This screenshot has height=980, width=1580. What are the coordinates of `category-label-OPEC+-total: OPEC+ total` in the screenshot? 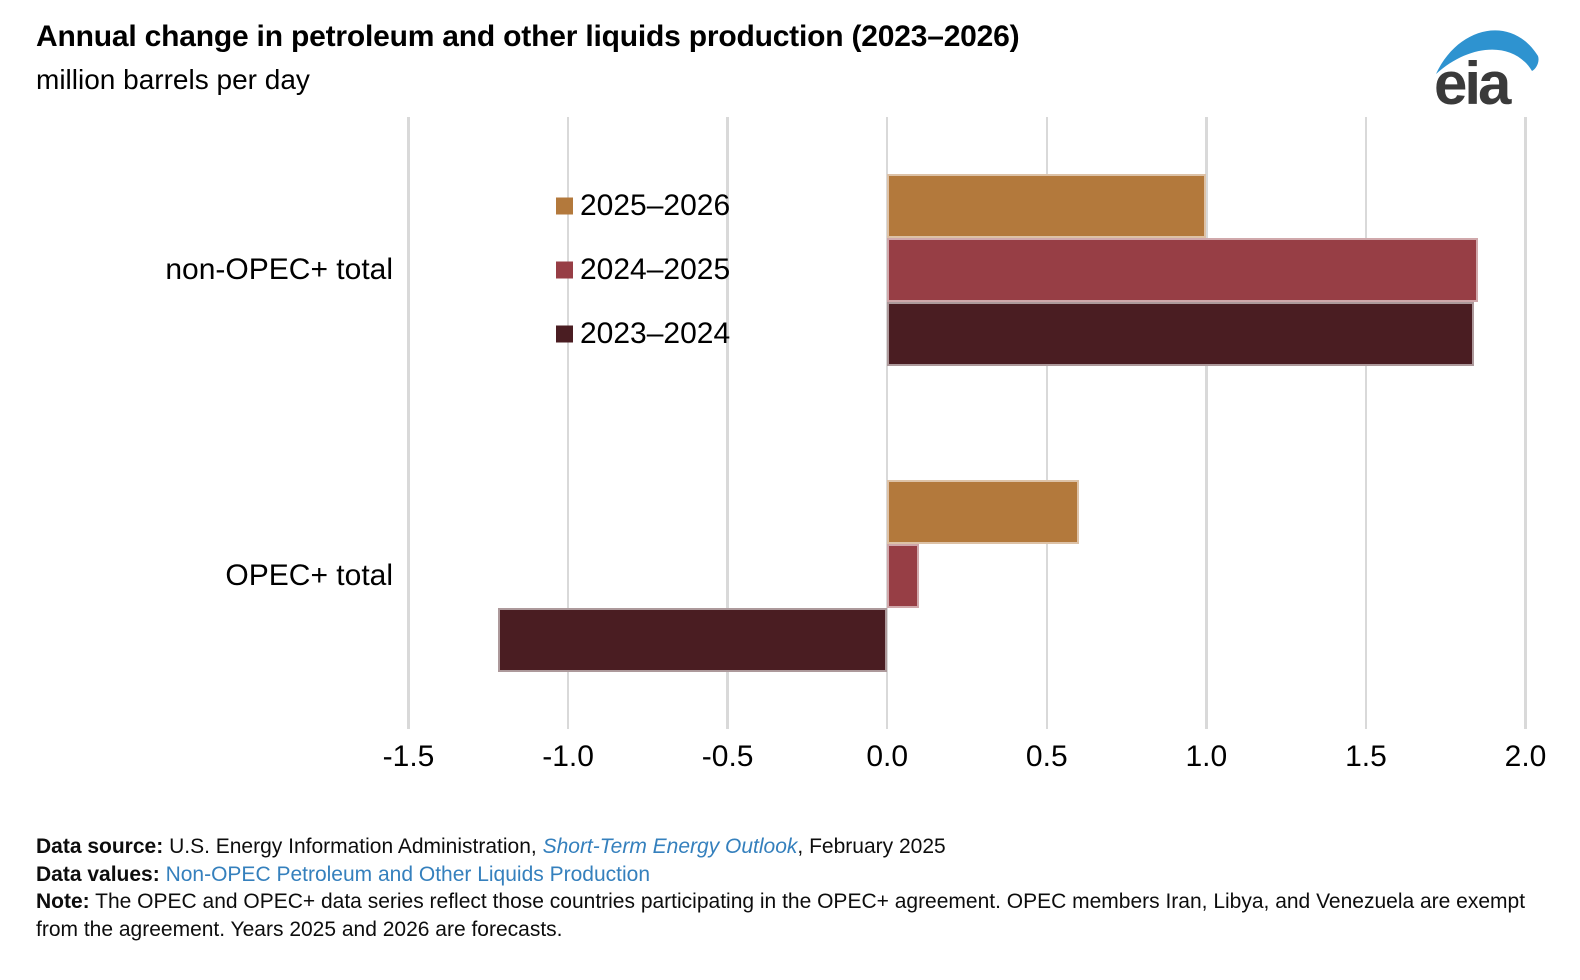 It's located at (309, 575).